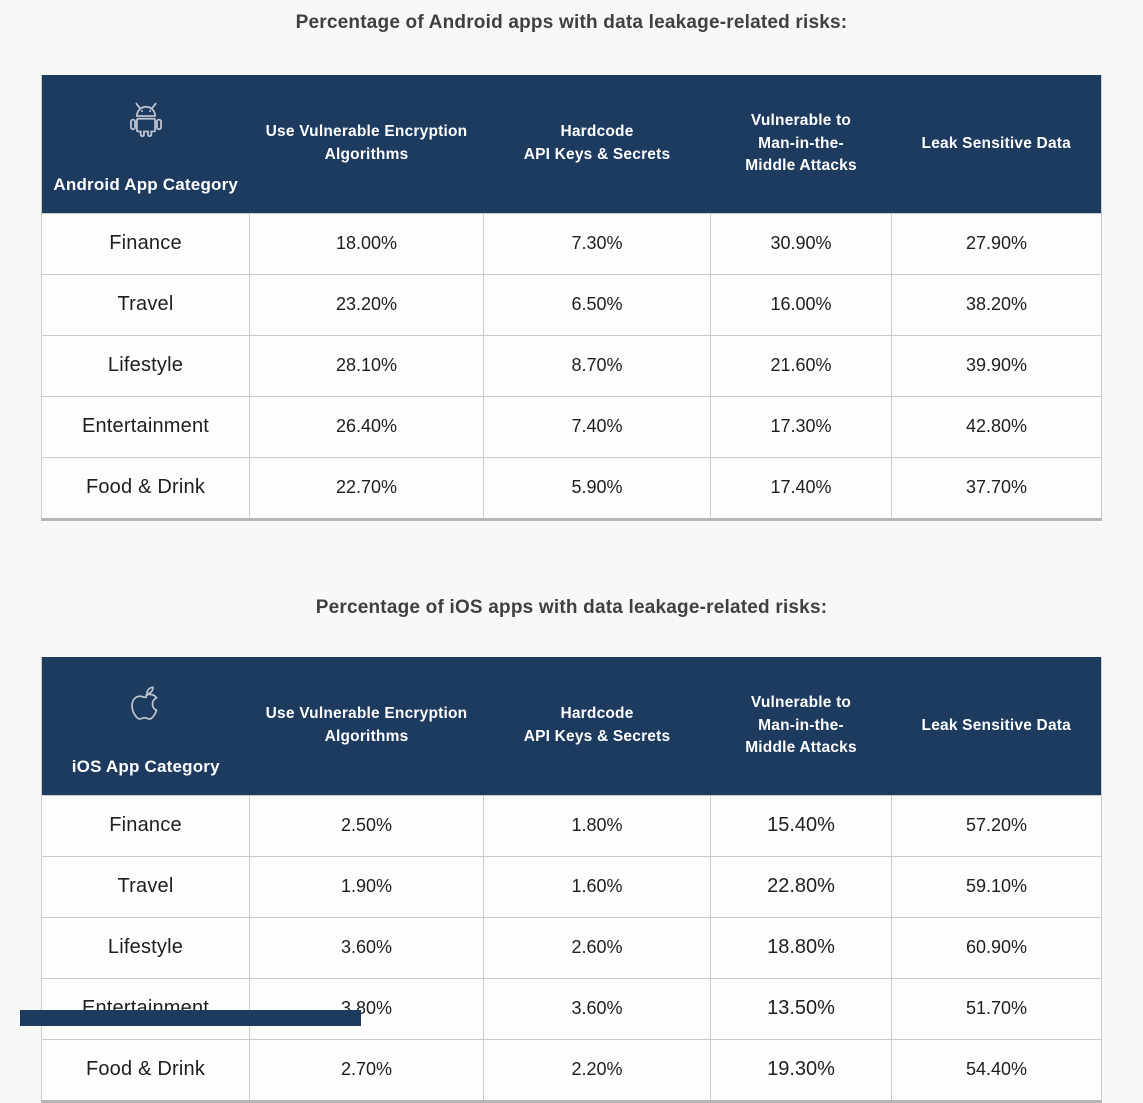  Describe the element at coordinates (366, 886) in the screenshot. I see `value-cell: 1.90%` at that location.